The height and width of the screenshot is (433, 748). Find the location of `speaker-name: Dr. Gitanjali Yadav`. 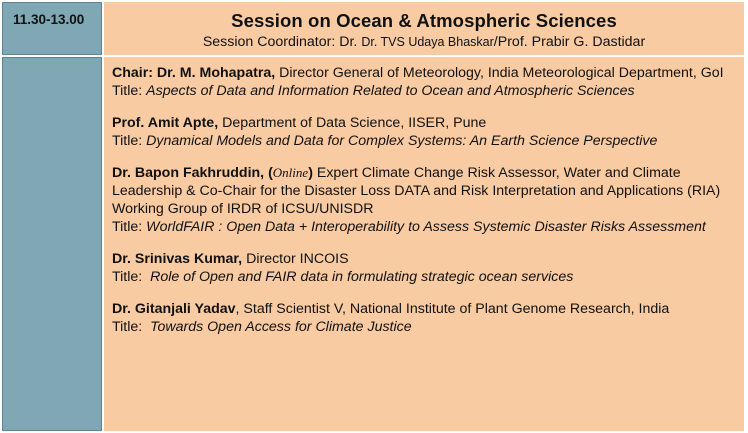

speaker-name: Dr. Gitanjali Yadav is located at coordinates (174, 309).